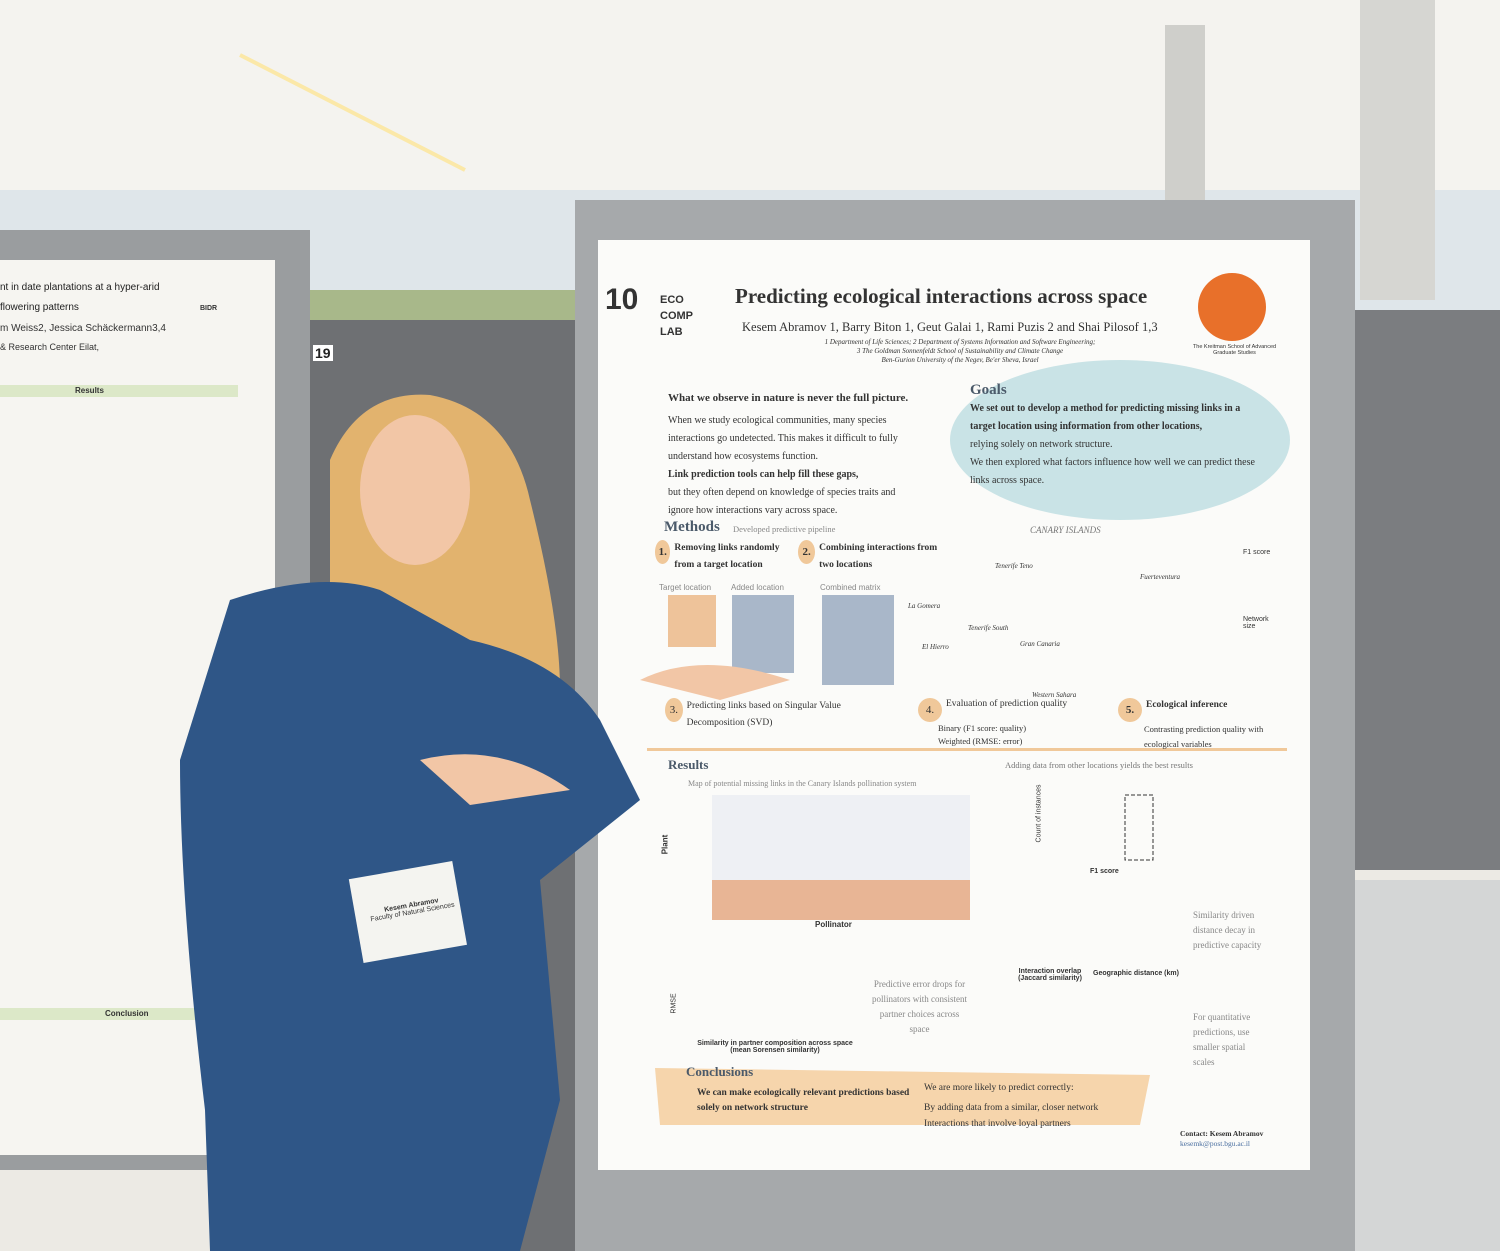 The width and height of the screenshot is (1500, 1251). I want to click on map-legend: Network size, so click(1256, 623).